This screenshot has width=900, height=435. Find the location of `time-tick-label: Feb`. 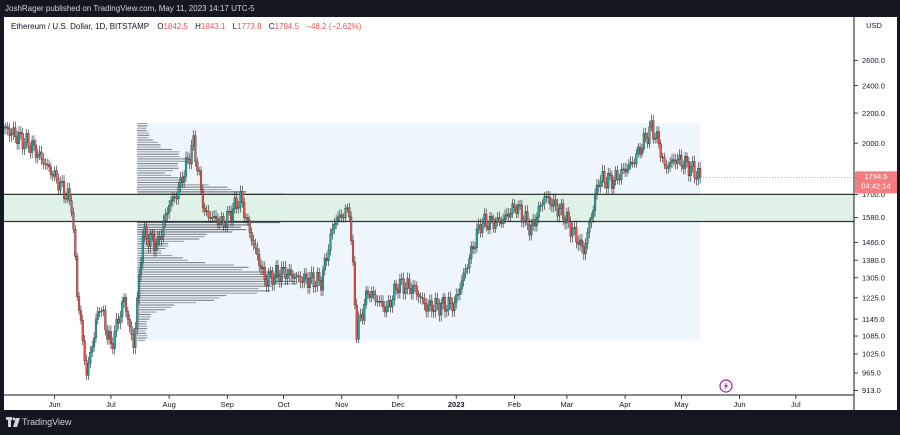

time-tick-label: Feb is located at coordinates (514, 404).